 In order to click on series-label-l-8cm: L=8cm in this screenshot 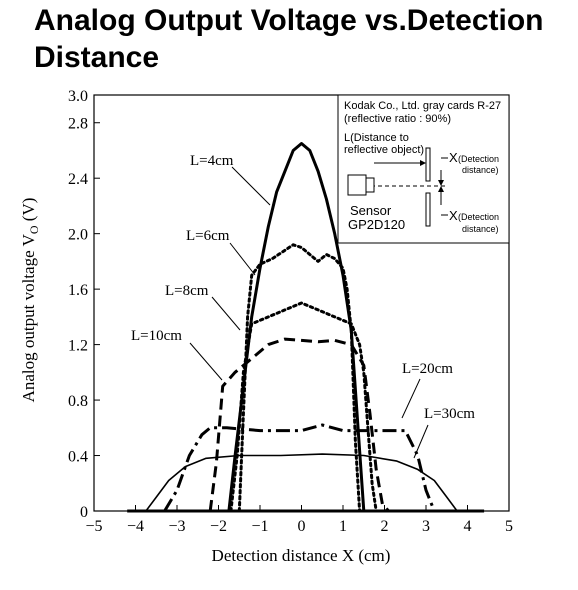, I will do `click(187, 291)`.